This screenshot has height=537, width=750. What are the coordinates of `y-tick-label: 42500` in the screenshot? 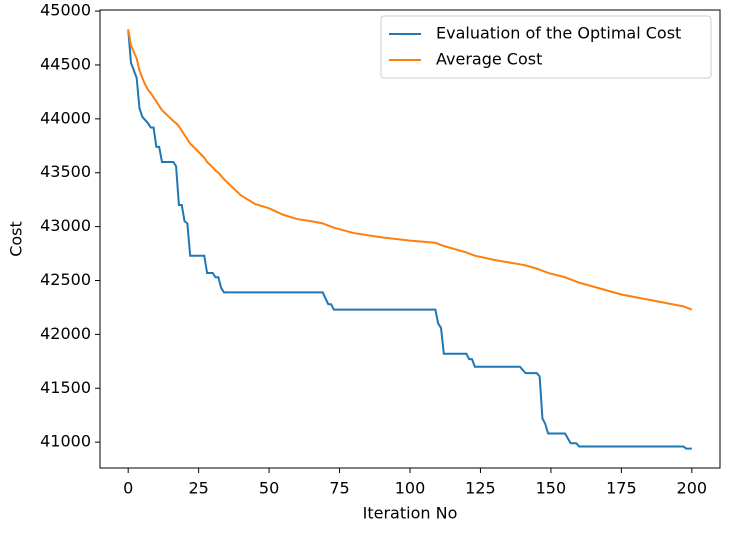 It's located at (65, 279).